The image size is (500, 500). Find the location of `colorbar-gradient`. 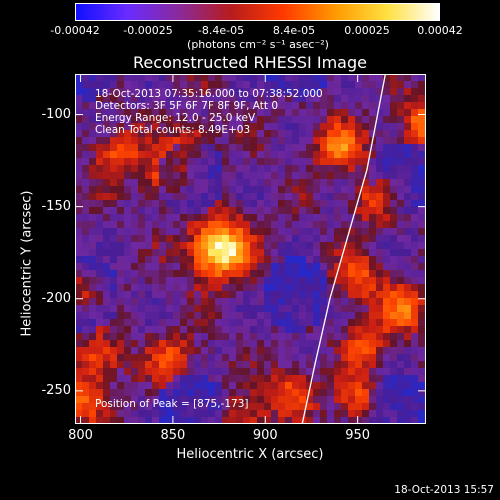

colorbar-gradient is located at coordinates (257, 12).